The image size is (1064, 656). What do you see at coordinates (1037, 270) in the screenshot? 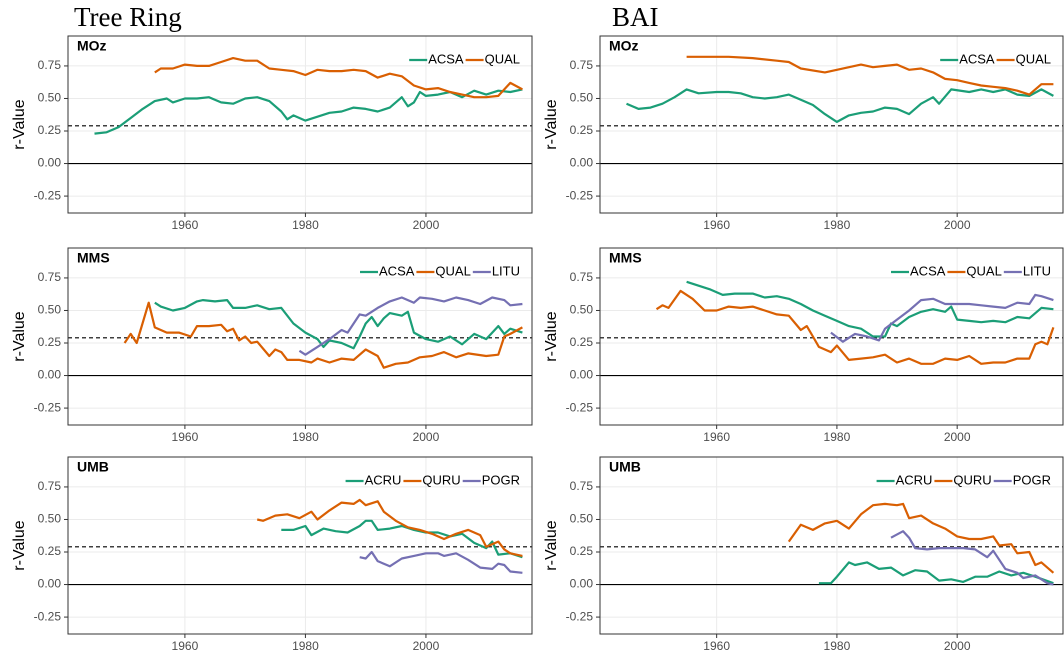
I see `legend-label: LITU` at bounding box center [1037, 270].